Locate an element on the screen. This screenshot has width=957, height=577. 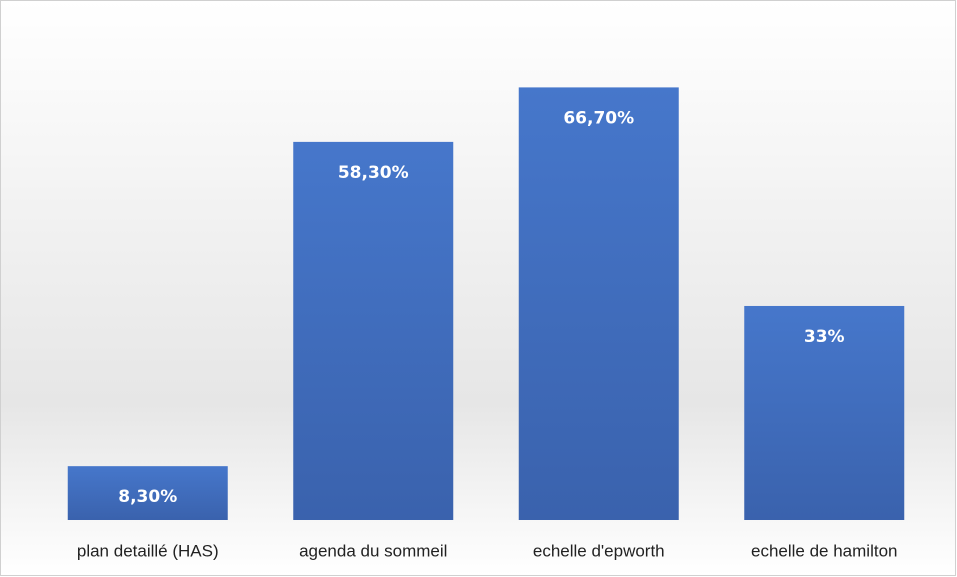
data-label: 66,70% is located at coordinates (598, 118).